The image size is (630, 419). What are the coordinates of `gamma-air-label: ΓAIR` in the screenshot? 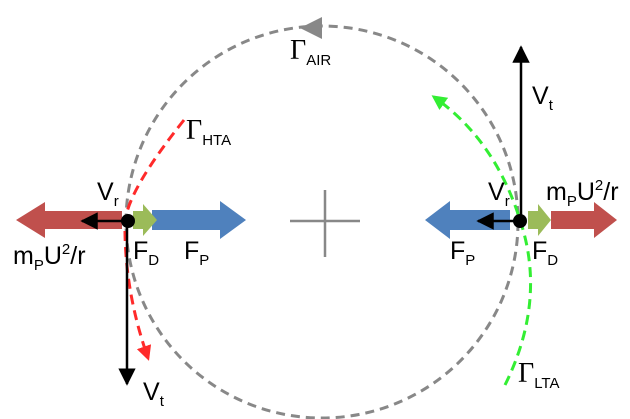 It's located at (310, 52).